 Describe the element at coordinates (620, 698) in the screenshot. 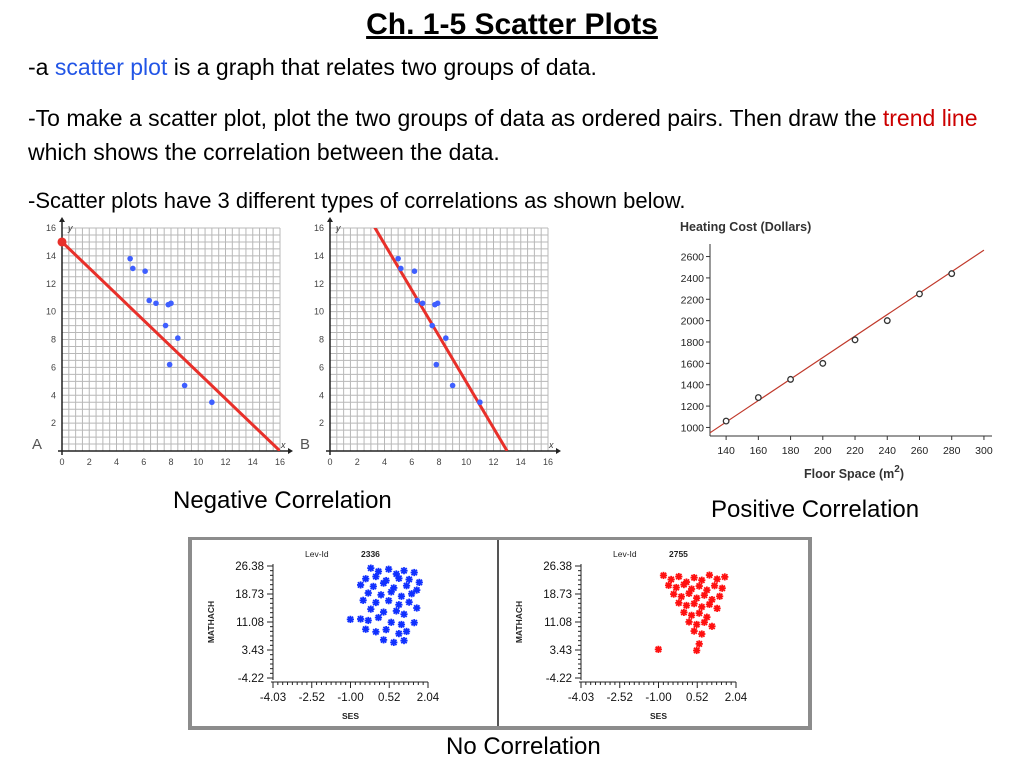

I see `x-tick-label: -2.52` at that location.